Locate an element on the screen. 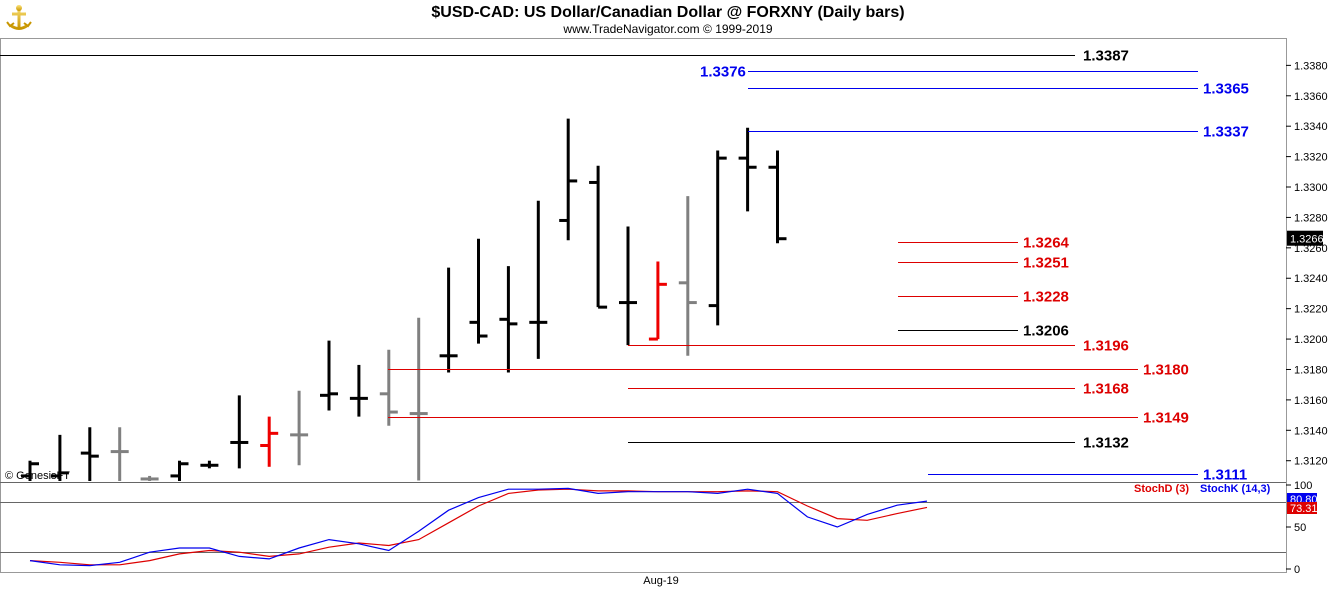 The width and height of the screenshot is (1336, 591). level-label-2: 1.3365 is located at coordinates (1226, 89).